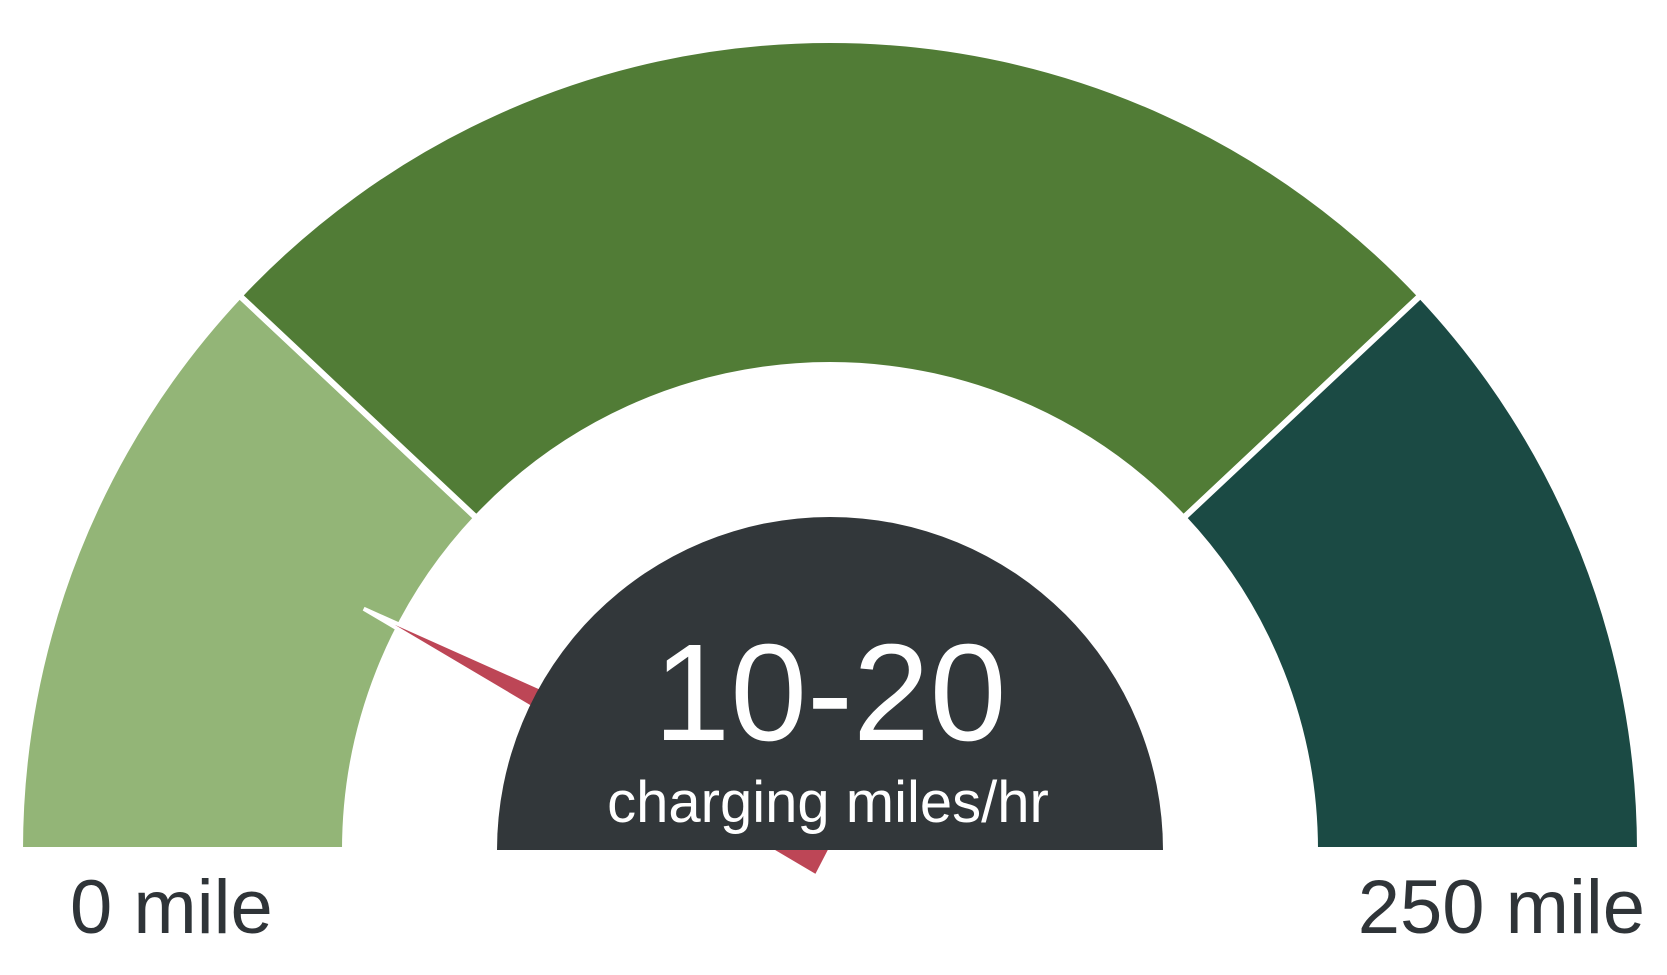  What do you see at coordinates (828, 802) in the screenshot?
I see `readout-unit: charging miles/hr` at bounding box center [828, 802].